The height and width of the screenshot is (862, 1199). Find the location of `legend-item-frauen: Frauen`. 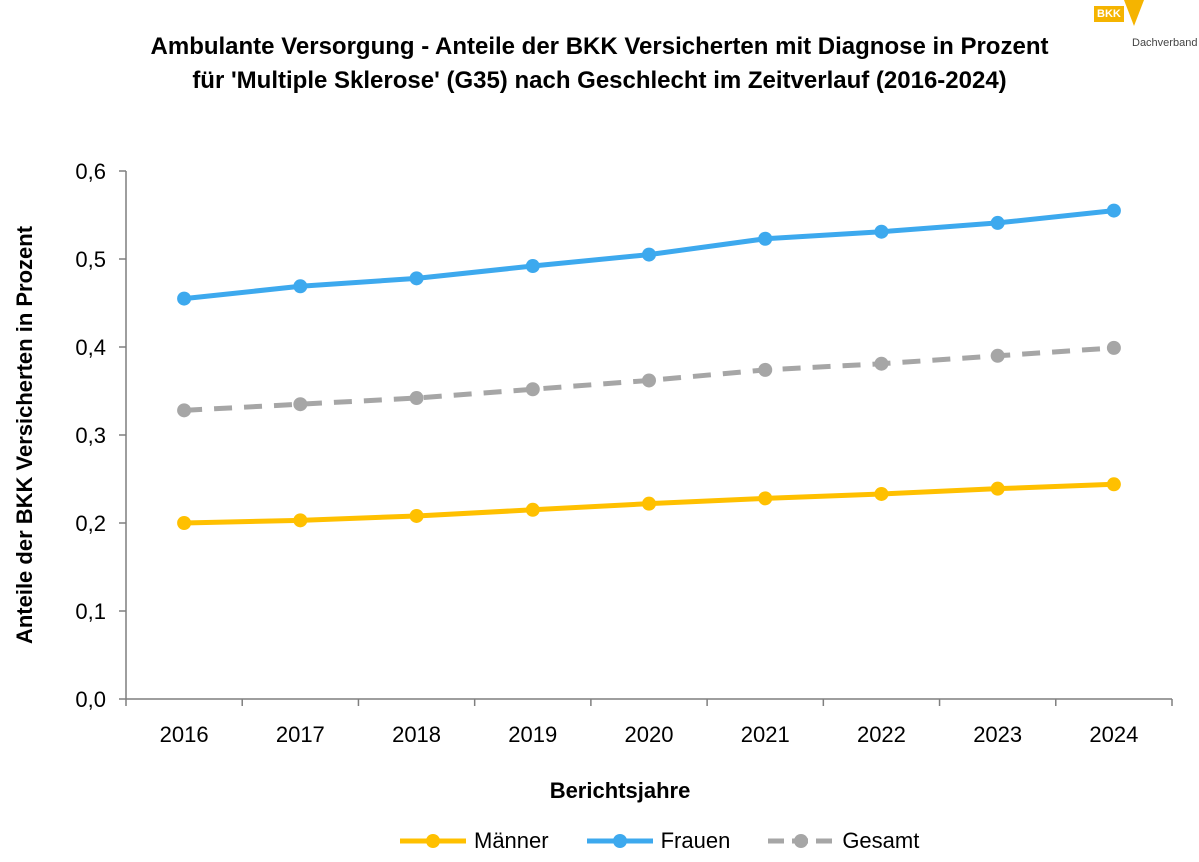

legend-item-frauen: Frauen is located at coordinates (658, 841).